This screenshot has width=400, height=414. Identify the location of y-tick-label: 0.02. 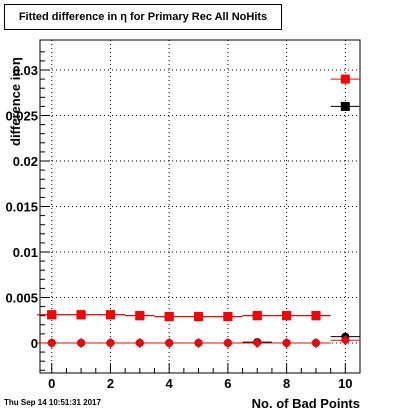
(25, 161).